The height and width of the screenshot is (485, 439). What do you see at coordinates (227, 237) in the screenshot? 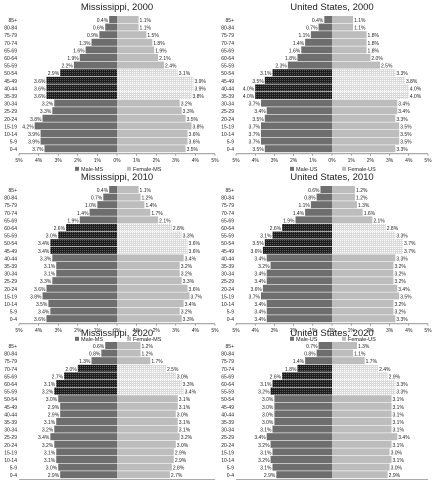
I see `age-group-label: 55-59` at bounding box center [227, 237].